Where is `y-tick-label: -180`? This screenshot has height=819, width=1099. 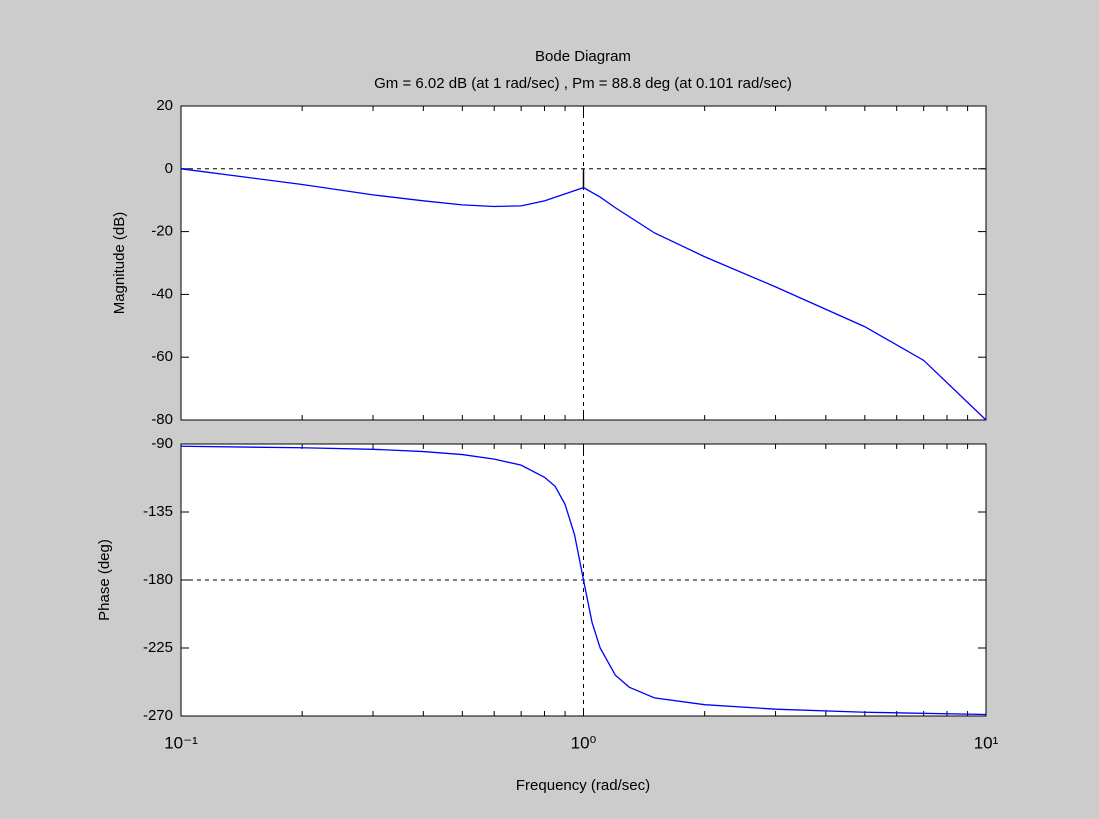 y-tick-label: -180 is located at coordinates (158, 579).